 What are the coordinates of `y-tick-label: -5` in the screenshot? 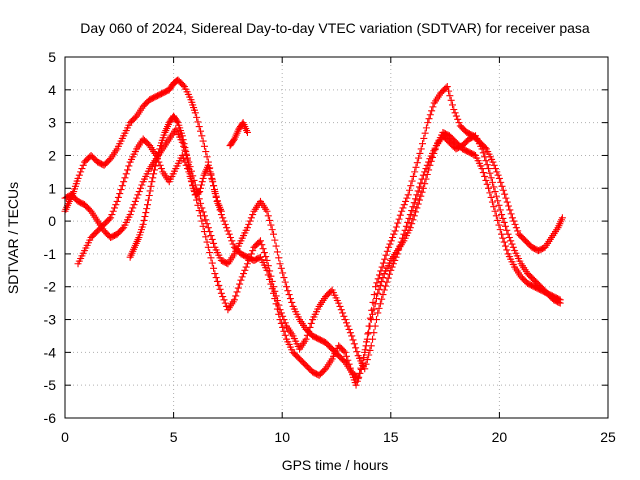 It's located at (50, 385).